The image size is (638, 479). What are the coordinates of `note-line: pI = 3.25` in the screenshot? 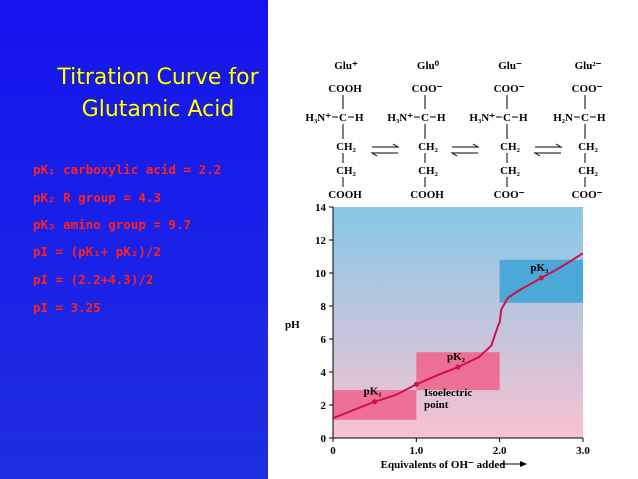 It's located at (67, 307).